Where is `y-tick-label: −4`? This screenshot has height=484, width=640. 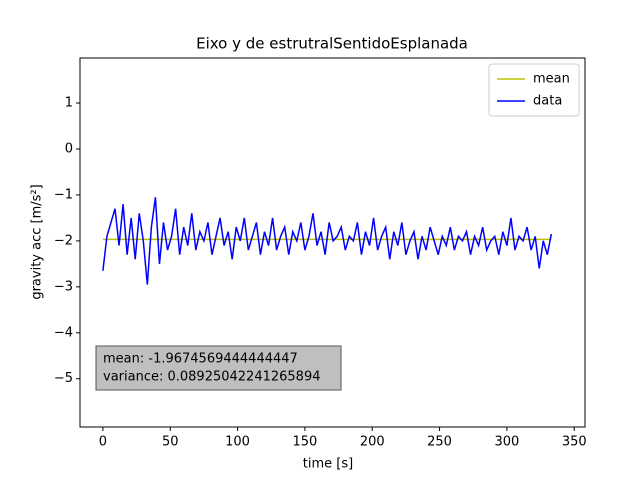
y-tick-label: −4 is located at coordinates (63, 332).